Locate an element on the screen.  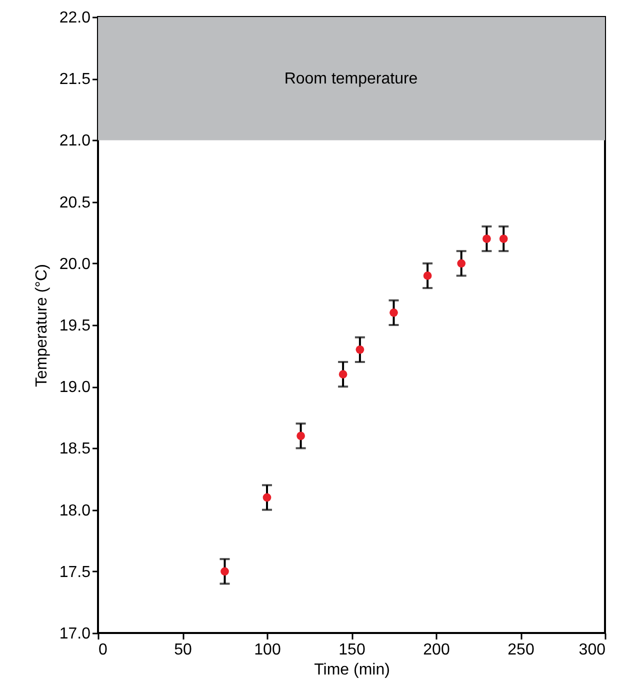
y-tick-label: 20.5 is located at coordinates (75, 203).